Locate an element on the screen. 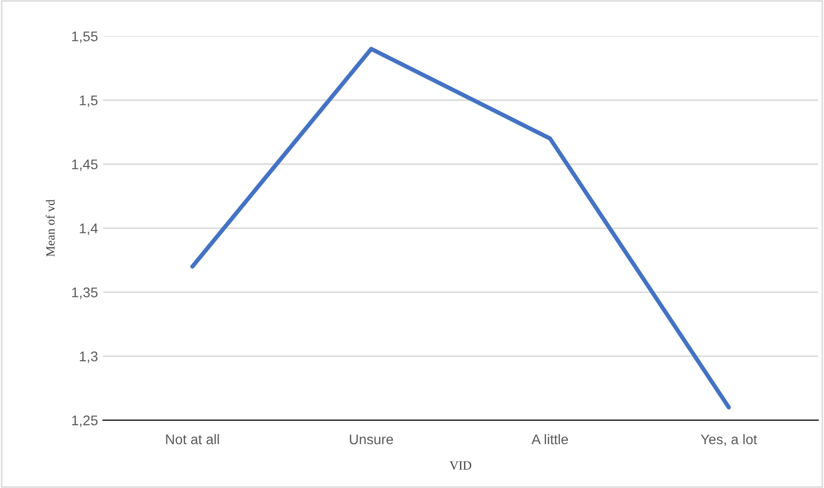 Image resolution: width=824 pixels, height=488 pixels. x-axis-title: VID is located at coordinates (461, 465).